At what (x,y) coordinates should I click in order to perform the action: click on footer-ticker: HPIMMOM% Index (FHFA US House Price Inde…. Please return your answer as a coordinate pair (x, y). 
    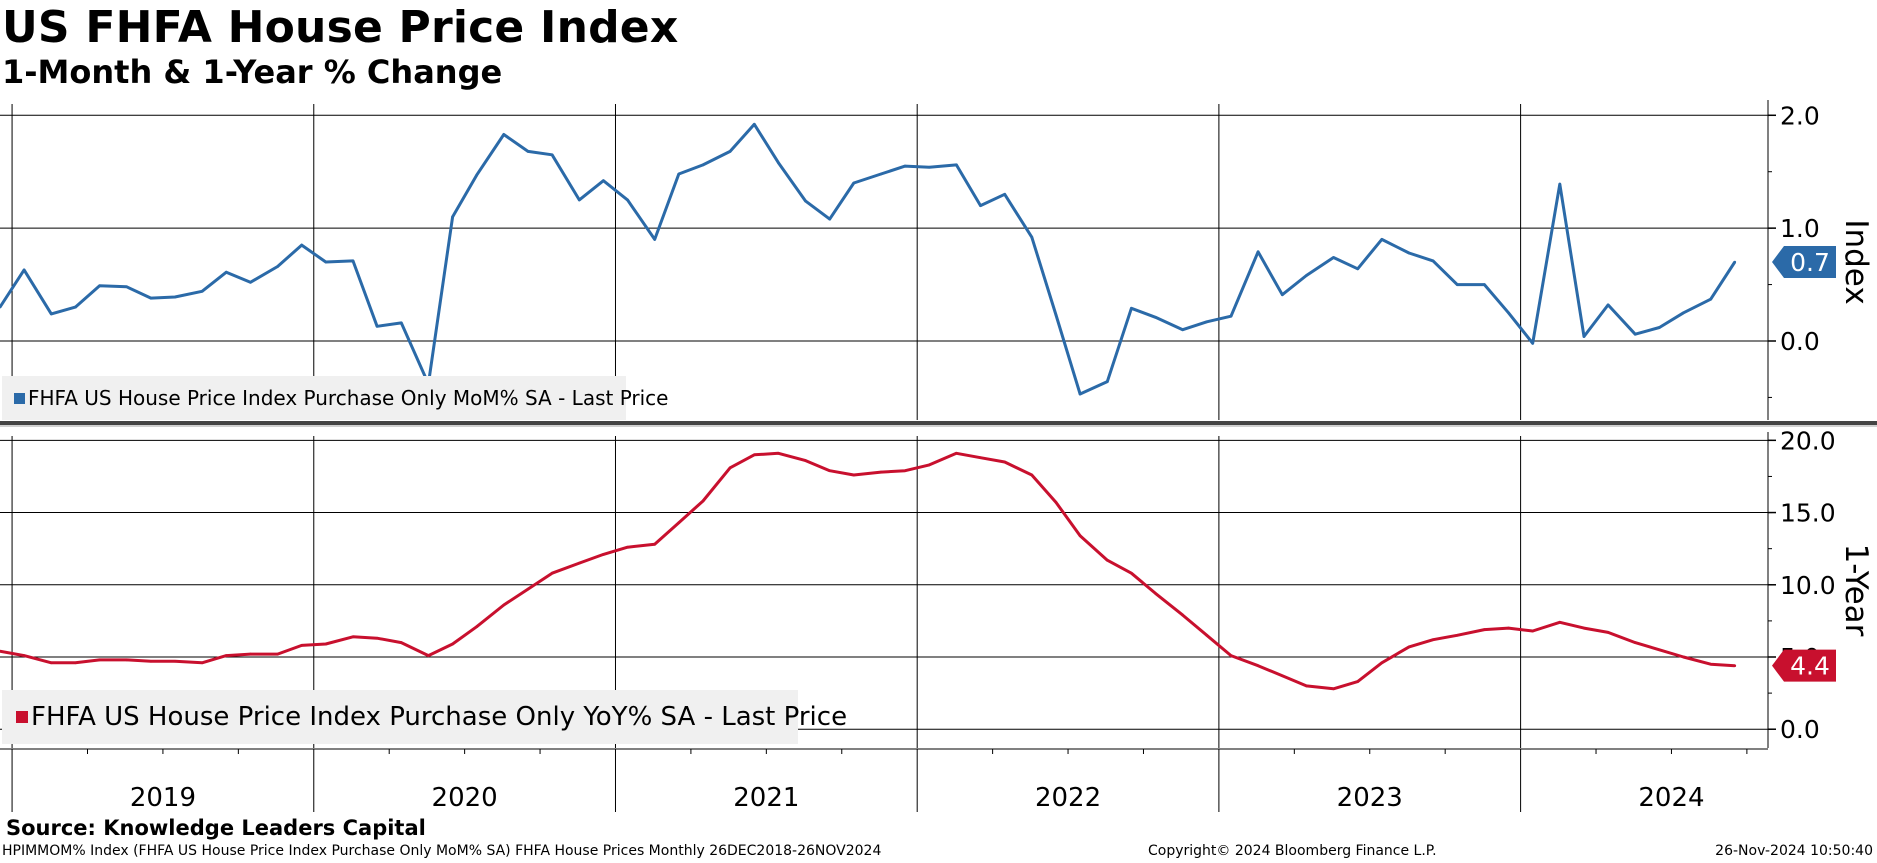
    Looking at the image, I should click on (442, 851).